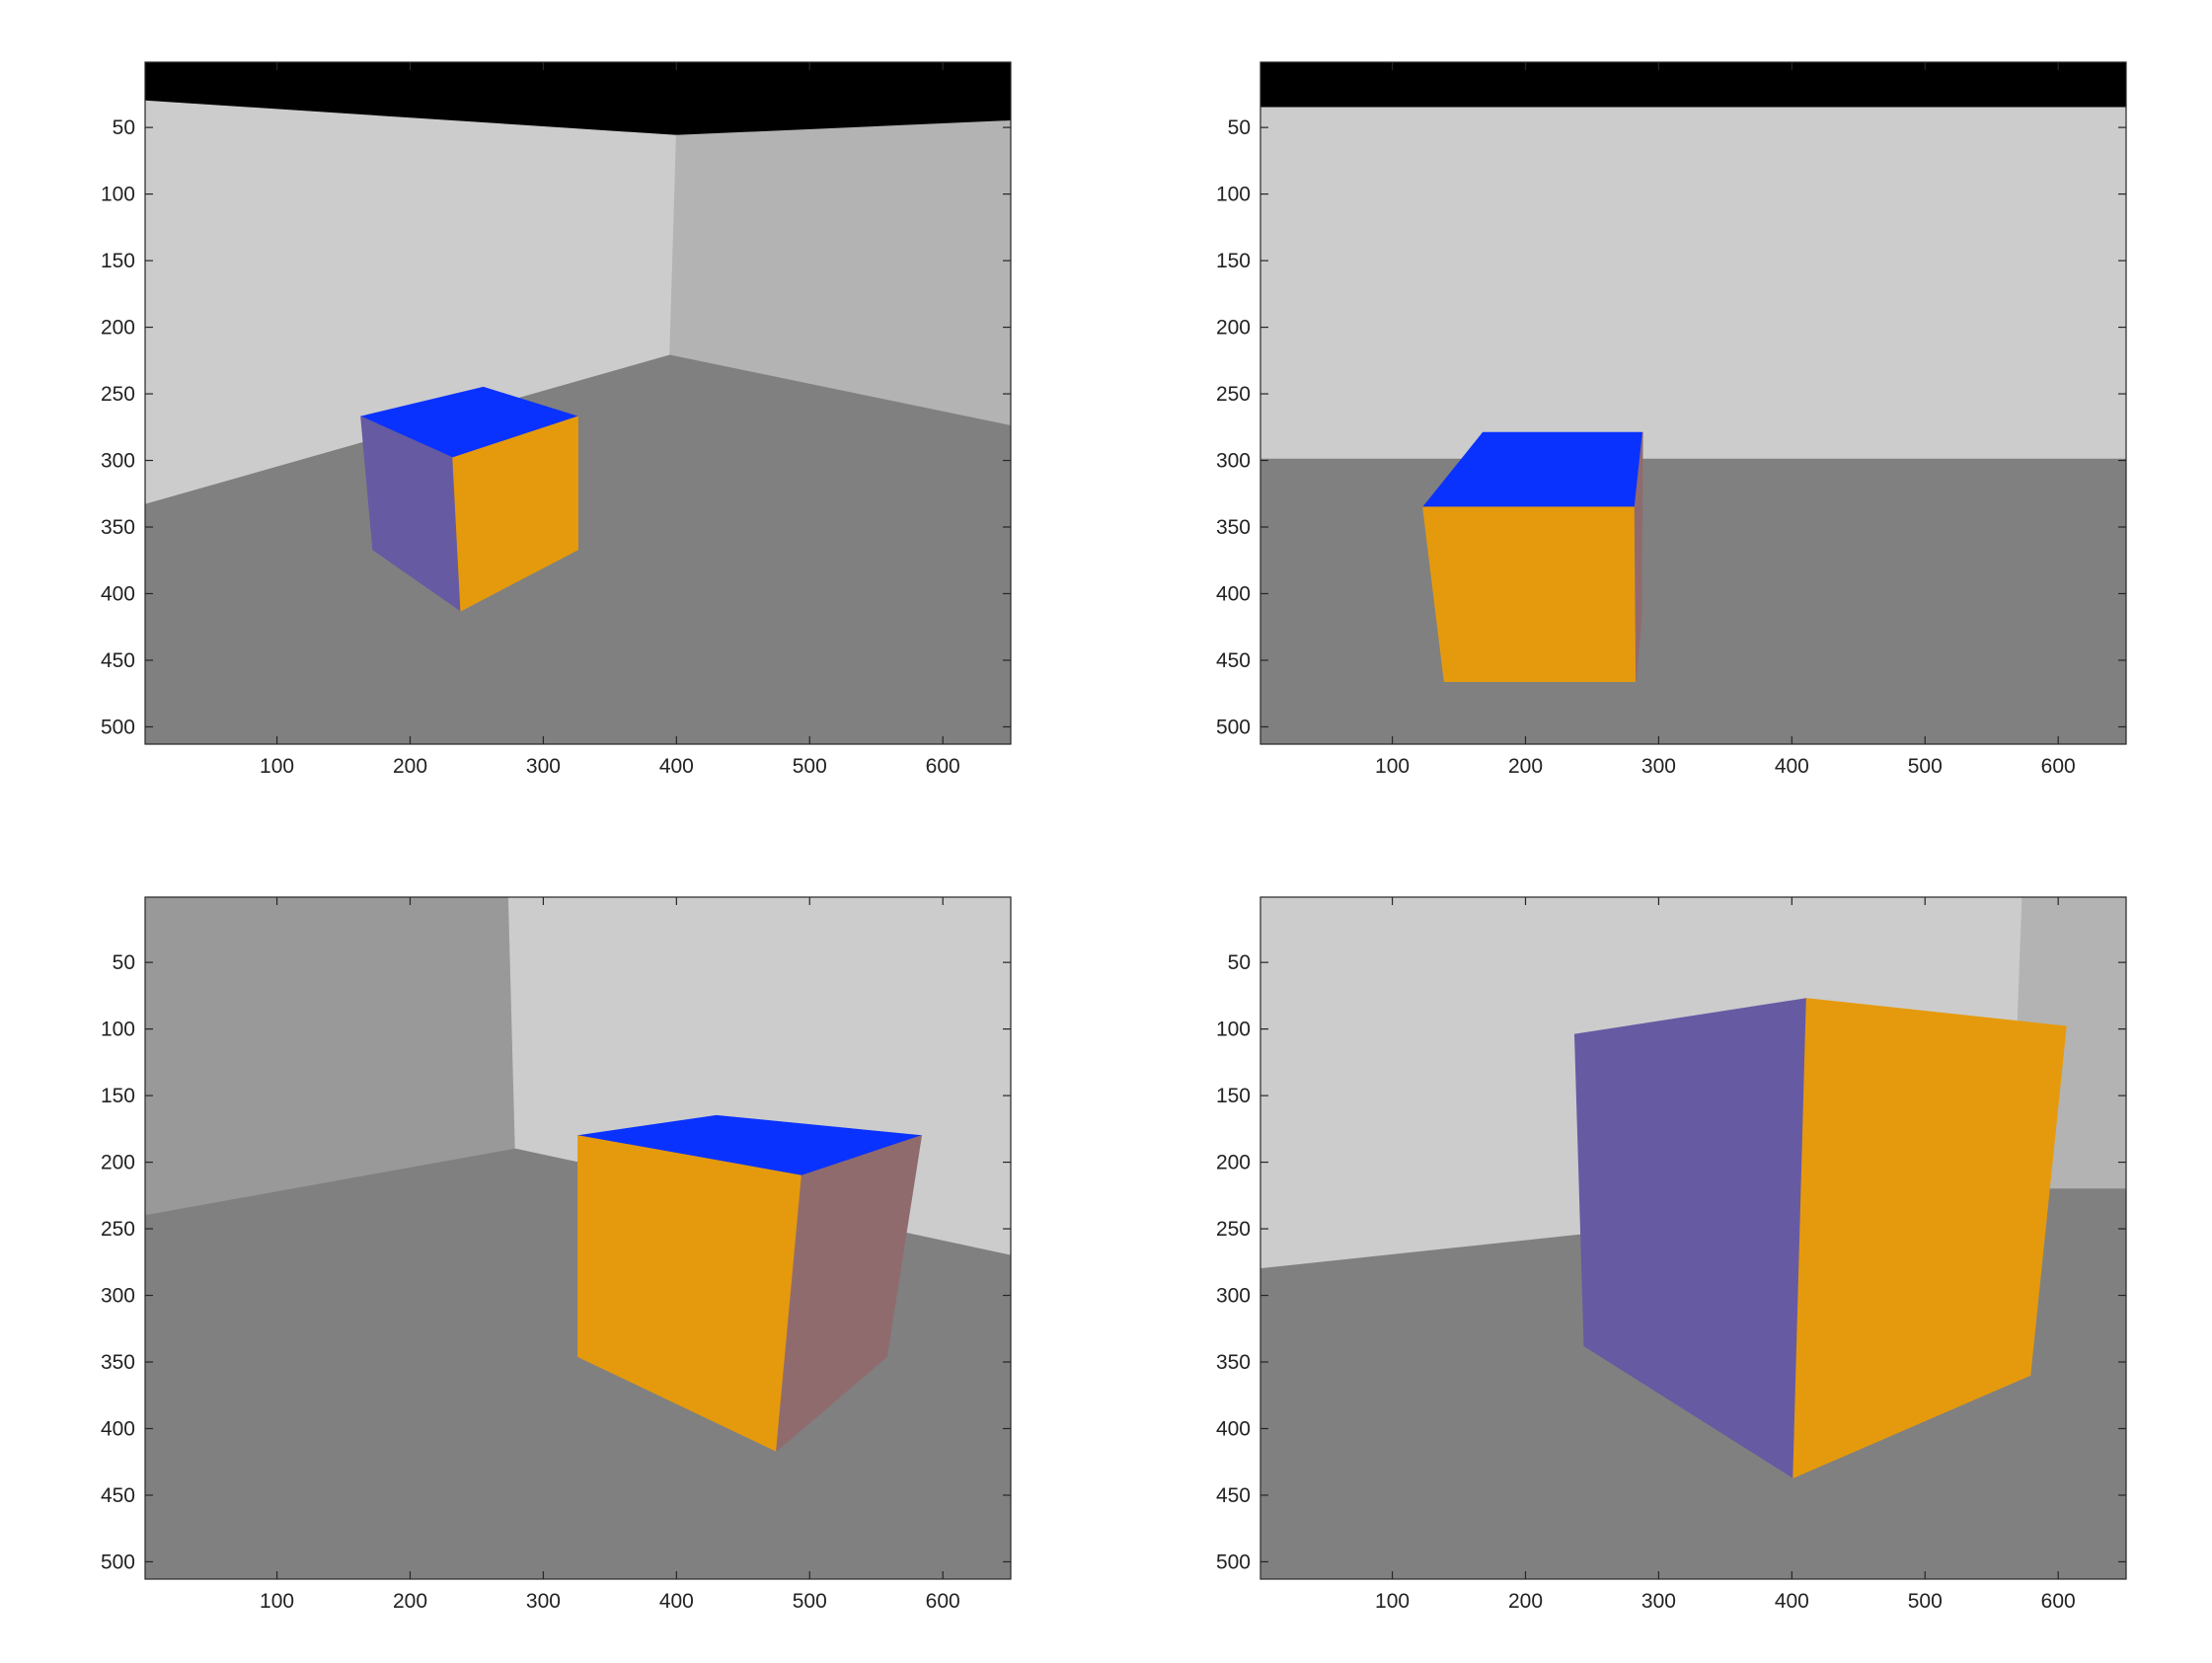 The height and width of the screenshot is (1663, 2212). I want to click on right-wall, so click(840, 273).